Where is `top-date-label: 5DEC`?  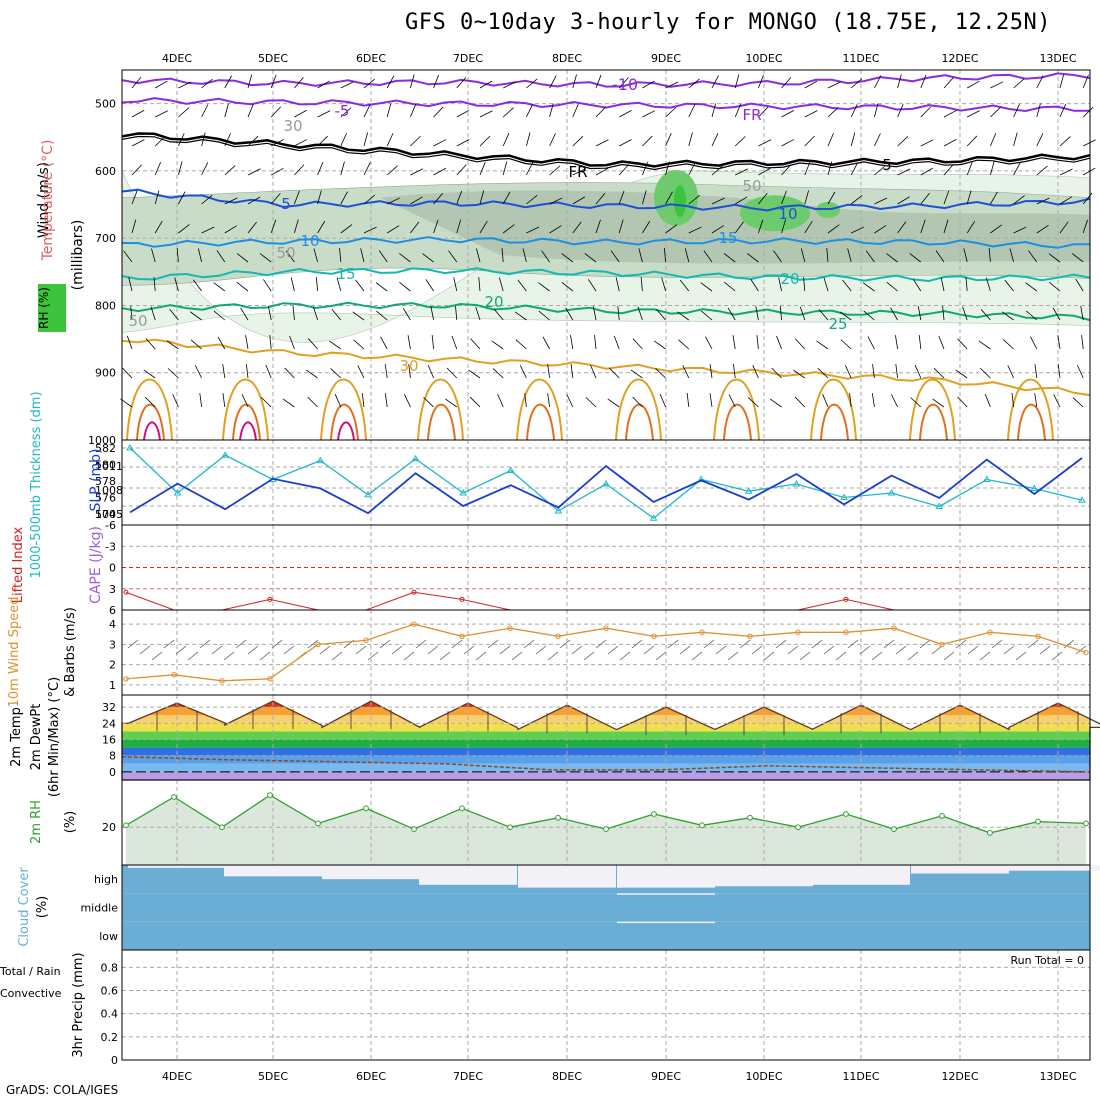 top-date-label: 5DEC is located at coordinates (273, 58).